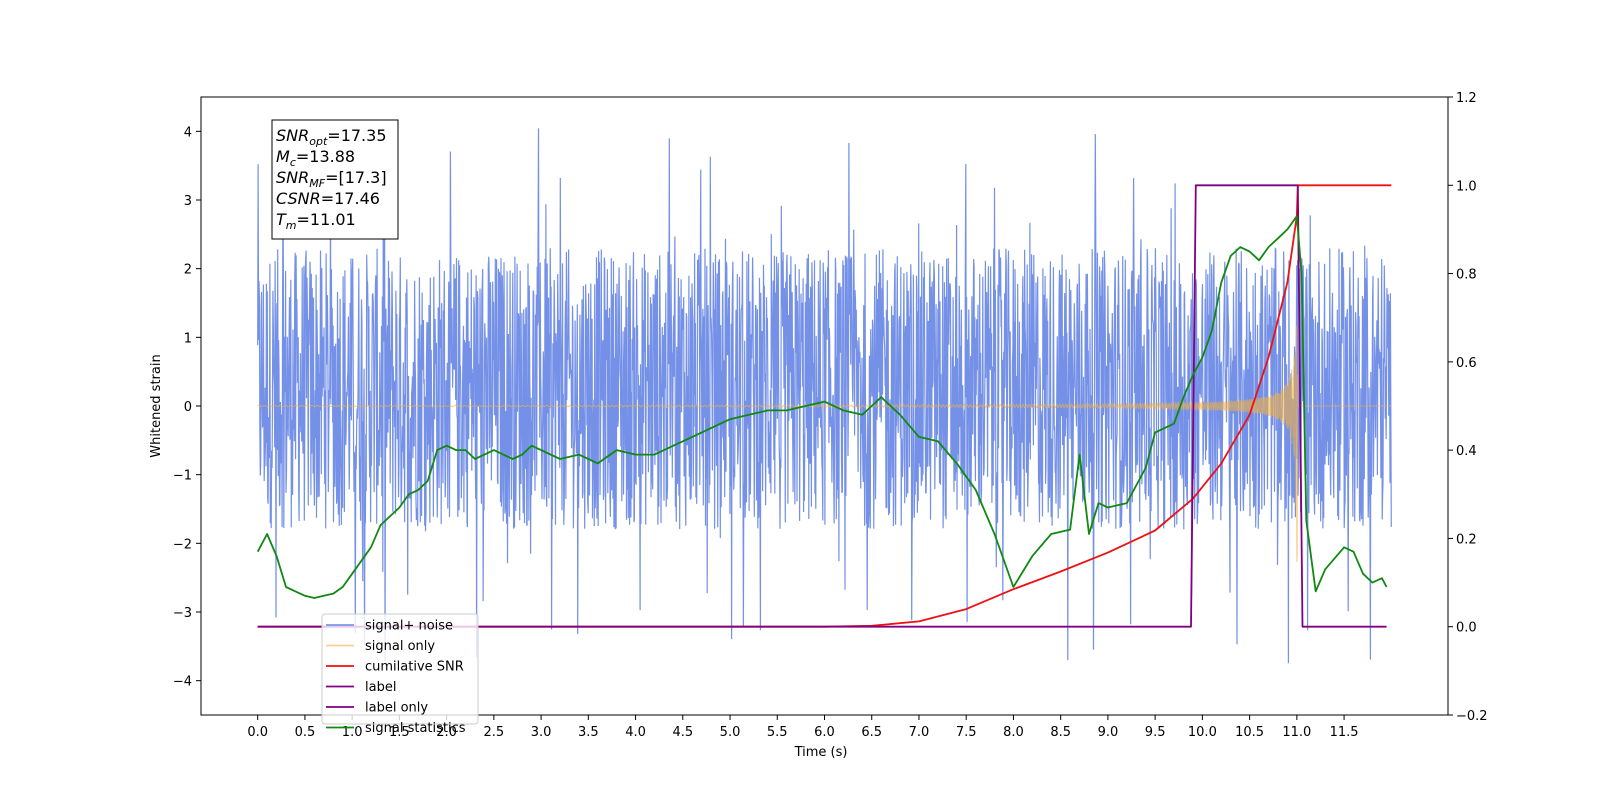 The width and height of the screenshot is (1600, 800). I want to click on annotation-subscript: c, so click(293, 162).